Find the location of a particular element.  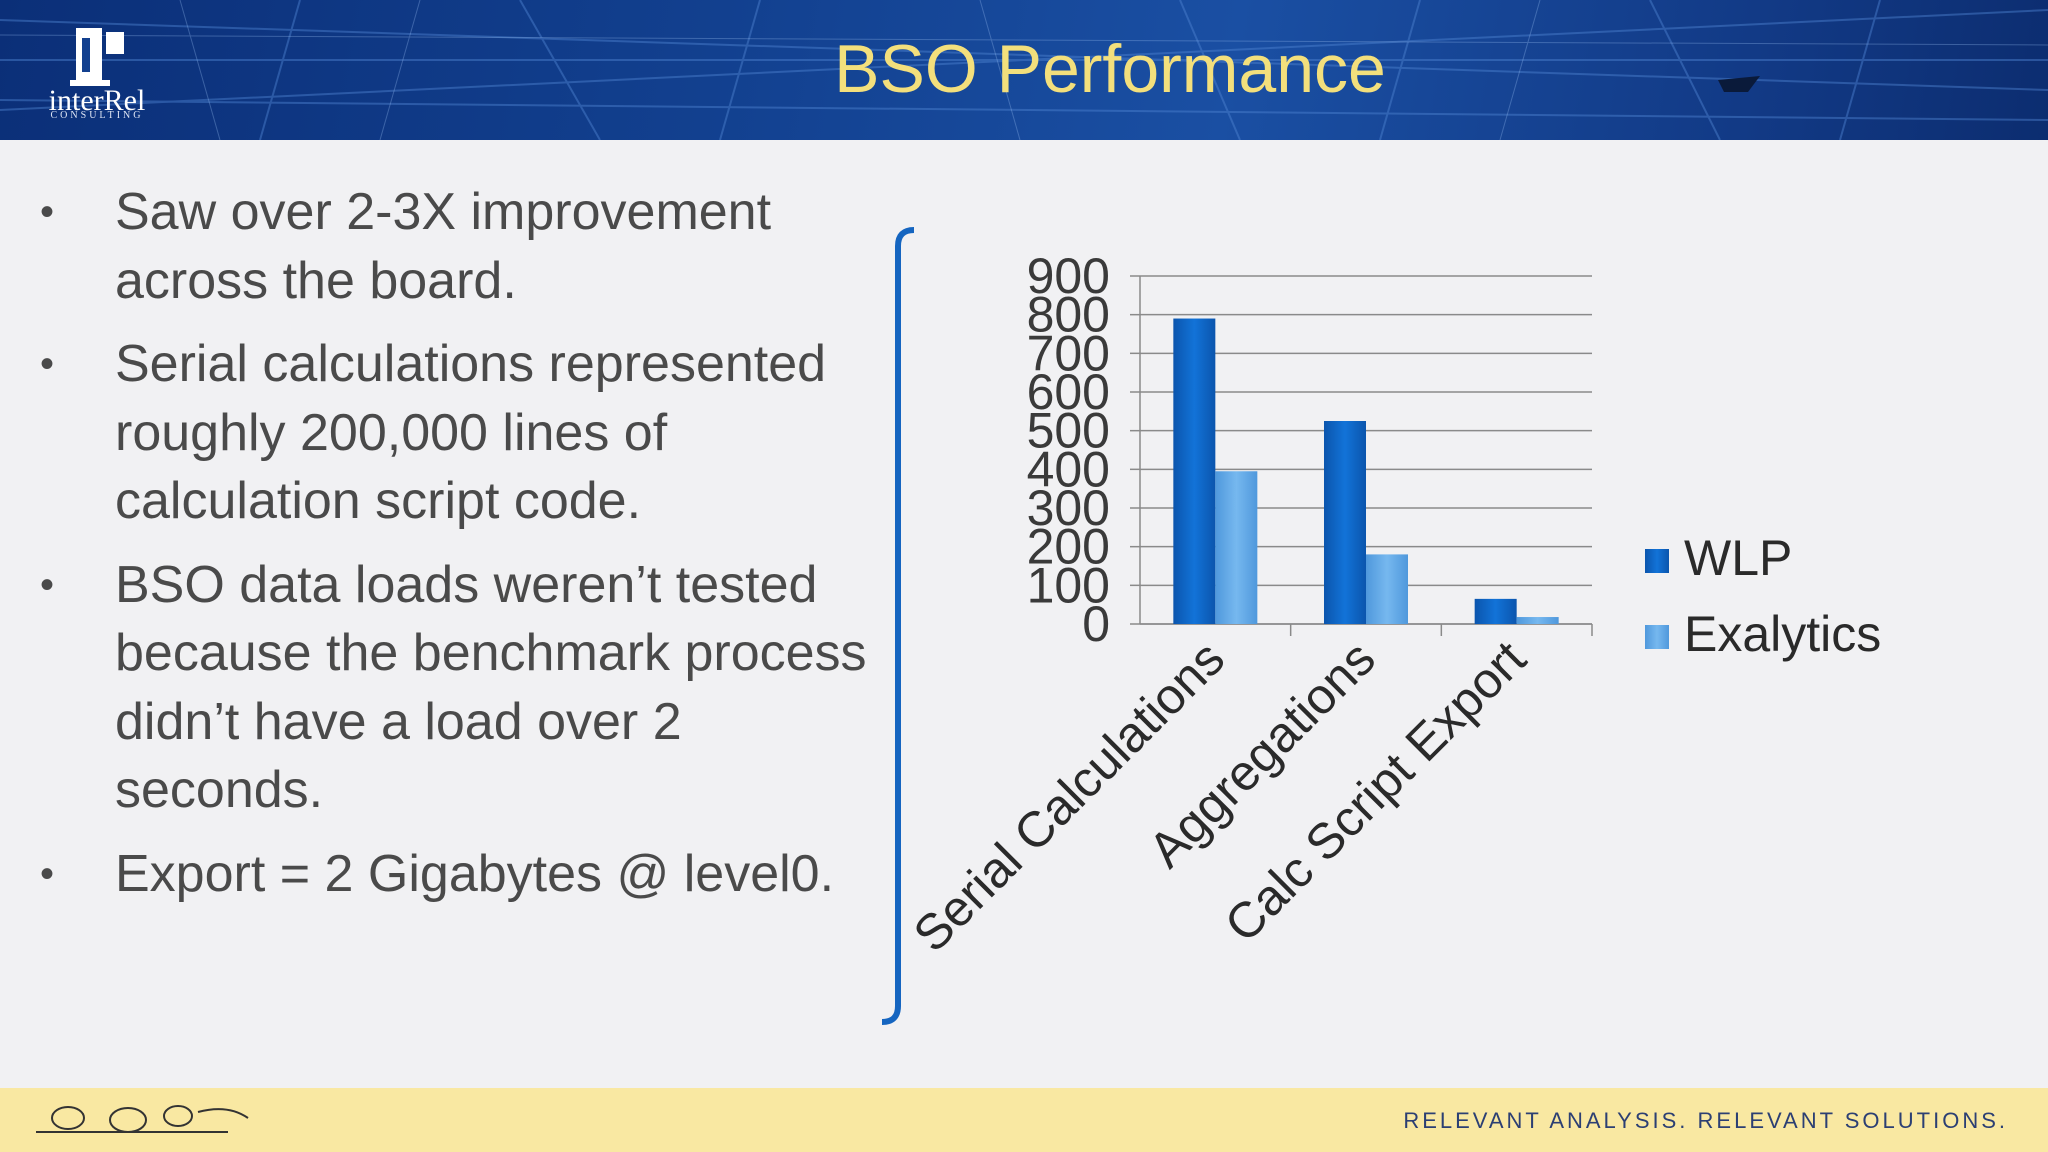

legend-label: Exalytics is located at coordinates (1782, 634).